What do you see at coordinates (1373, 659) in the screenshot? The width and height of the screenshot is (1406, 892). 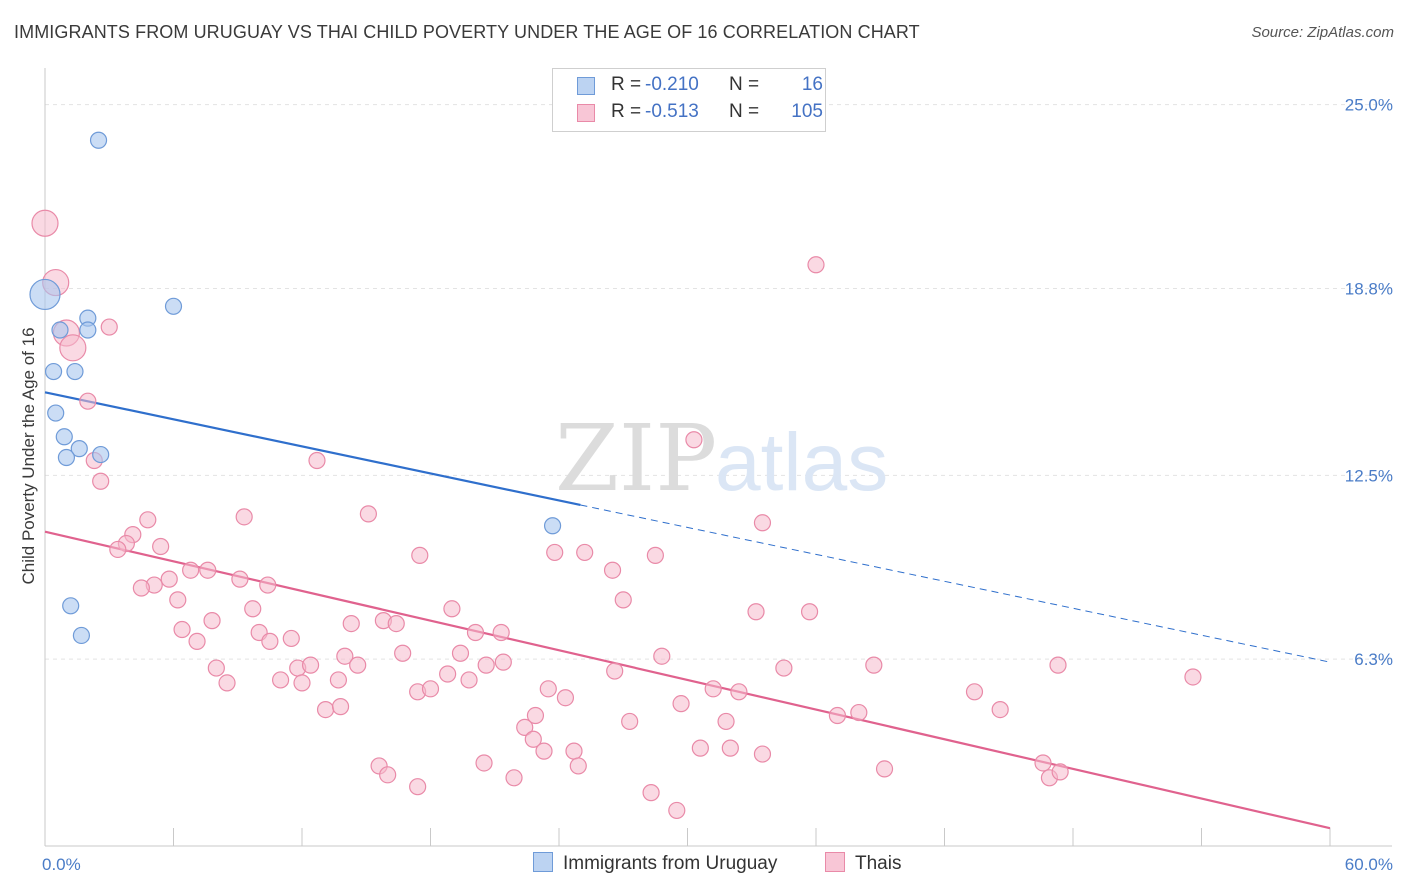 I see `y-tick-label: 6.3%` at bounding box center [1373, 659].